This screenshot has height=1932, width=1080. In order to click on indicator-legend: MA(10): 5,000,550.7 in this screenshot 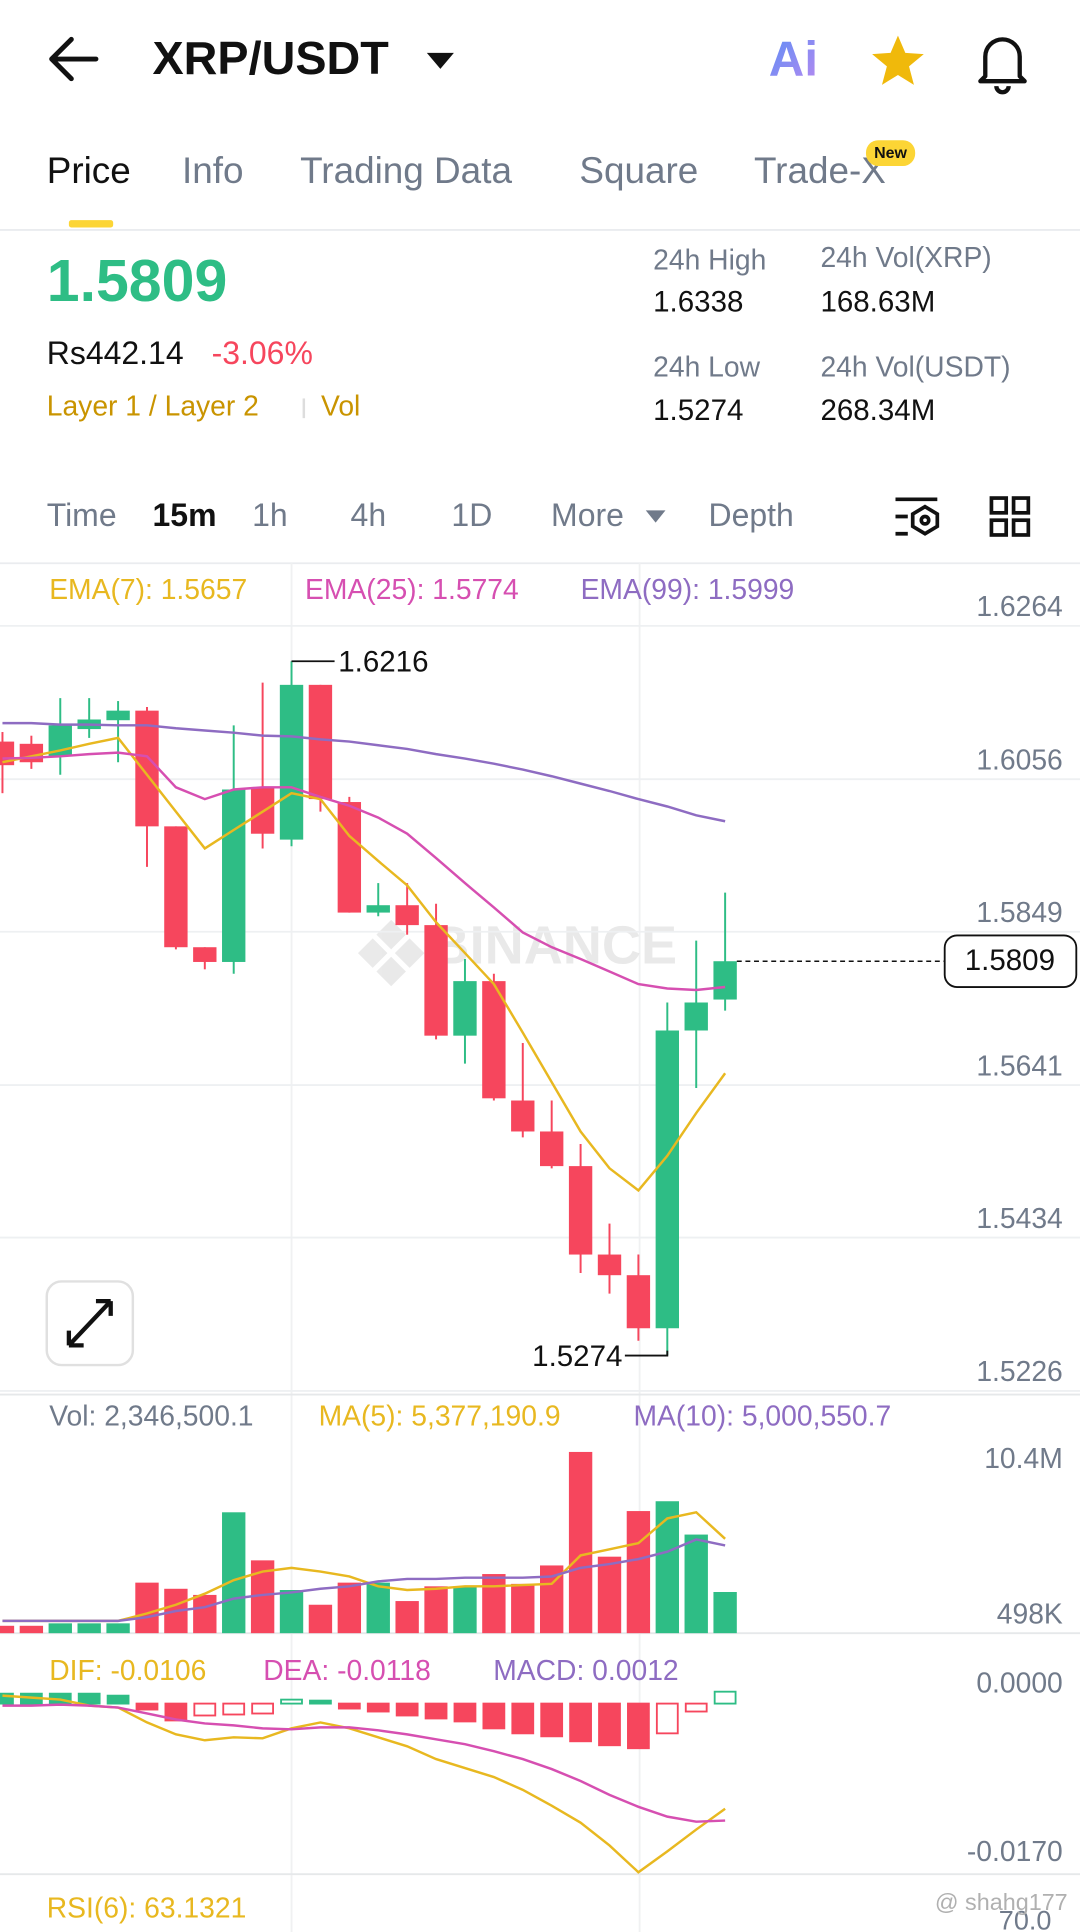, I will do `click(762, 1415)`.